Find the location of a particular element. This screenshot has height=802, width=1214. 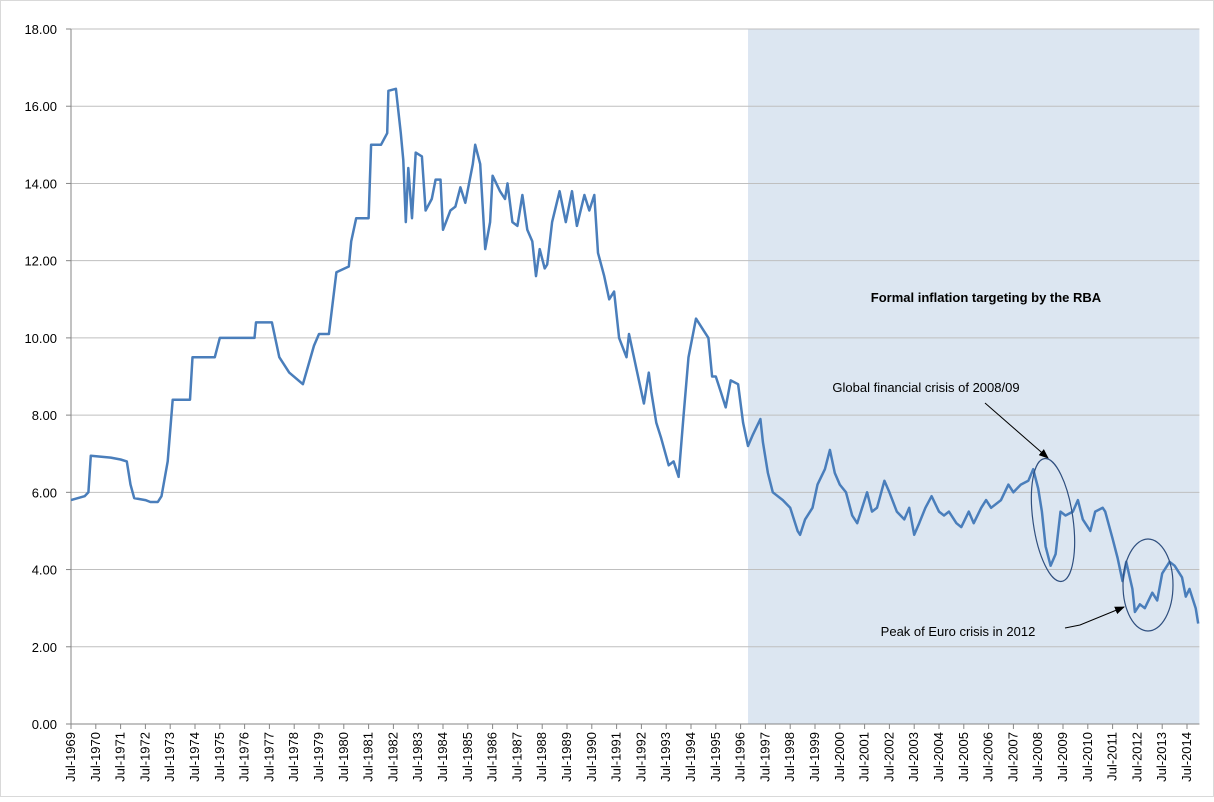

x-tick-label: Jul-1990 is located at coordinates (591, 757).